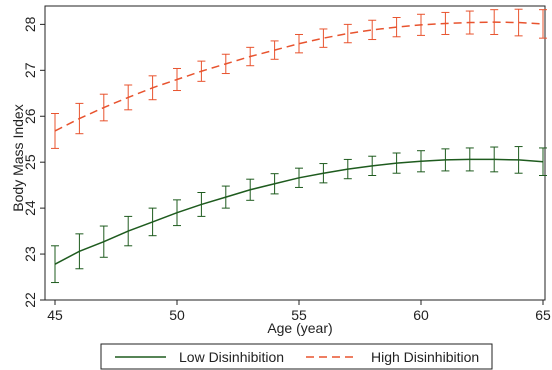 The width and height of the screenshot is (552, 370). What do you see at coordinates (30, 70) in the screenshot?
I see `y-tick-label-27: 27` at bounding box center [30, 70].